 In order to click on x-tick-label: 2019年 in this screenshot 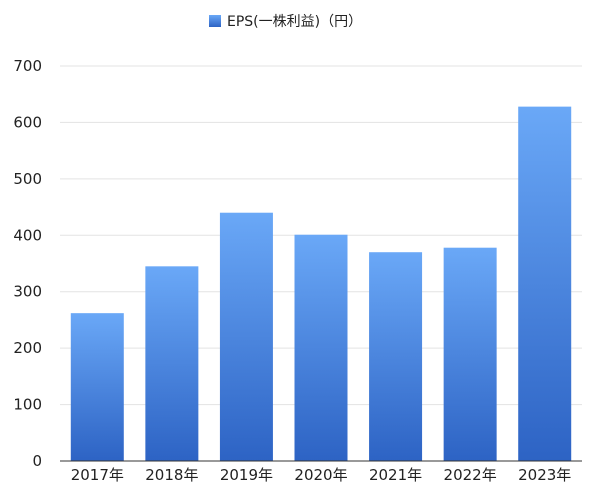, I will do `click(246, 475)`.